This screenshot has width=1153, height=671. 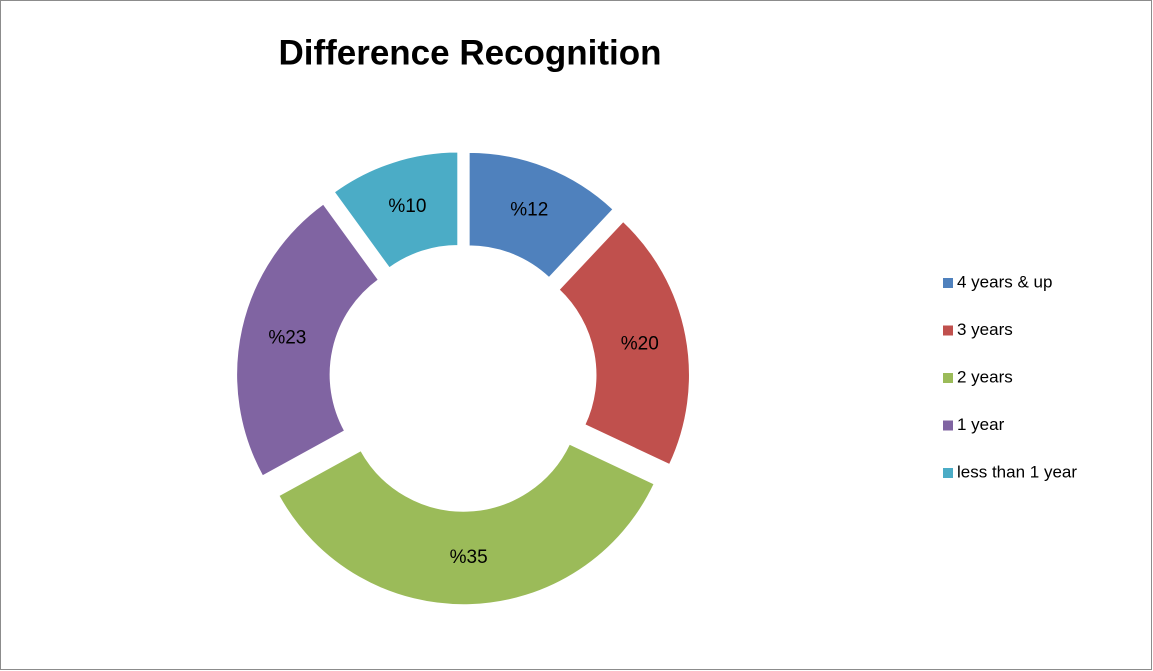 I want to click on data-label: %35, so click(x=469, y=557).